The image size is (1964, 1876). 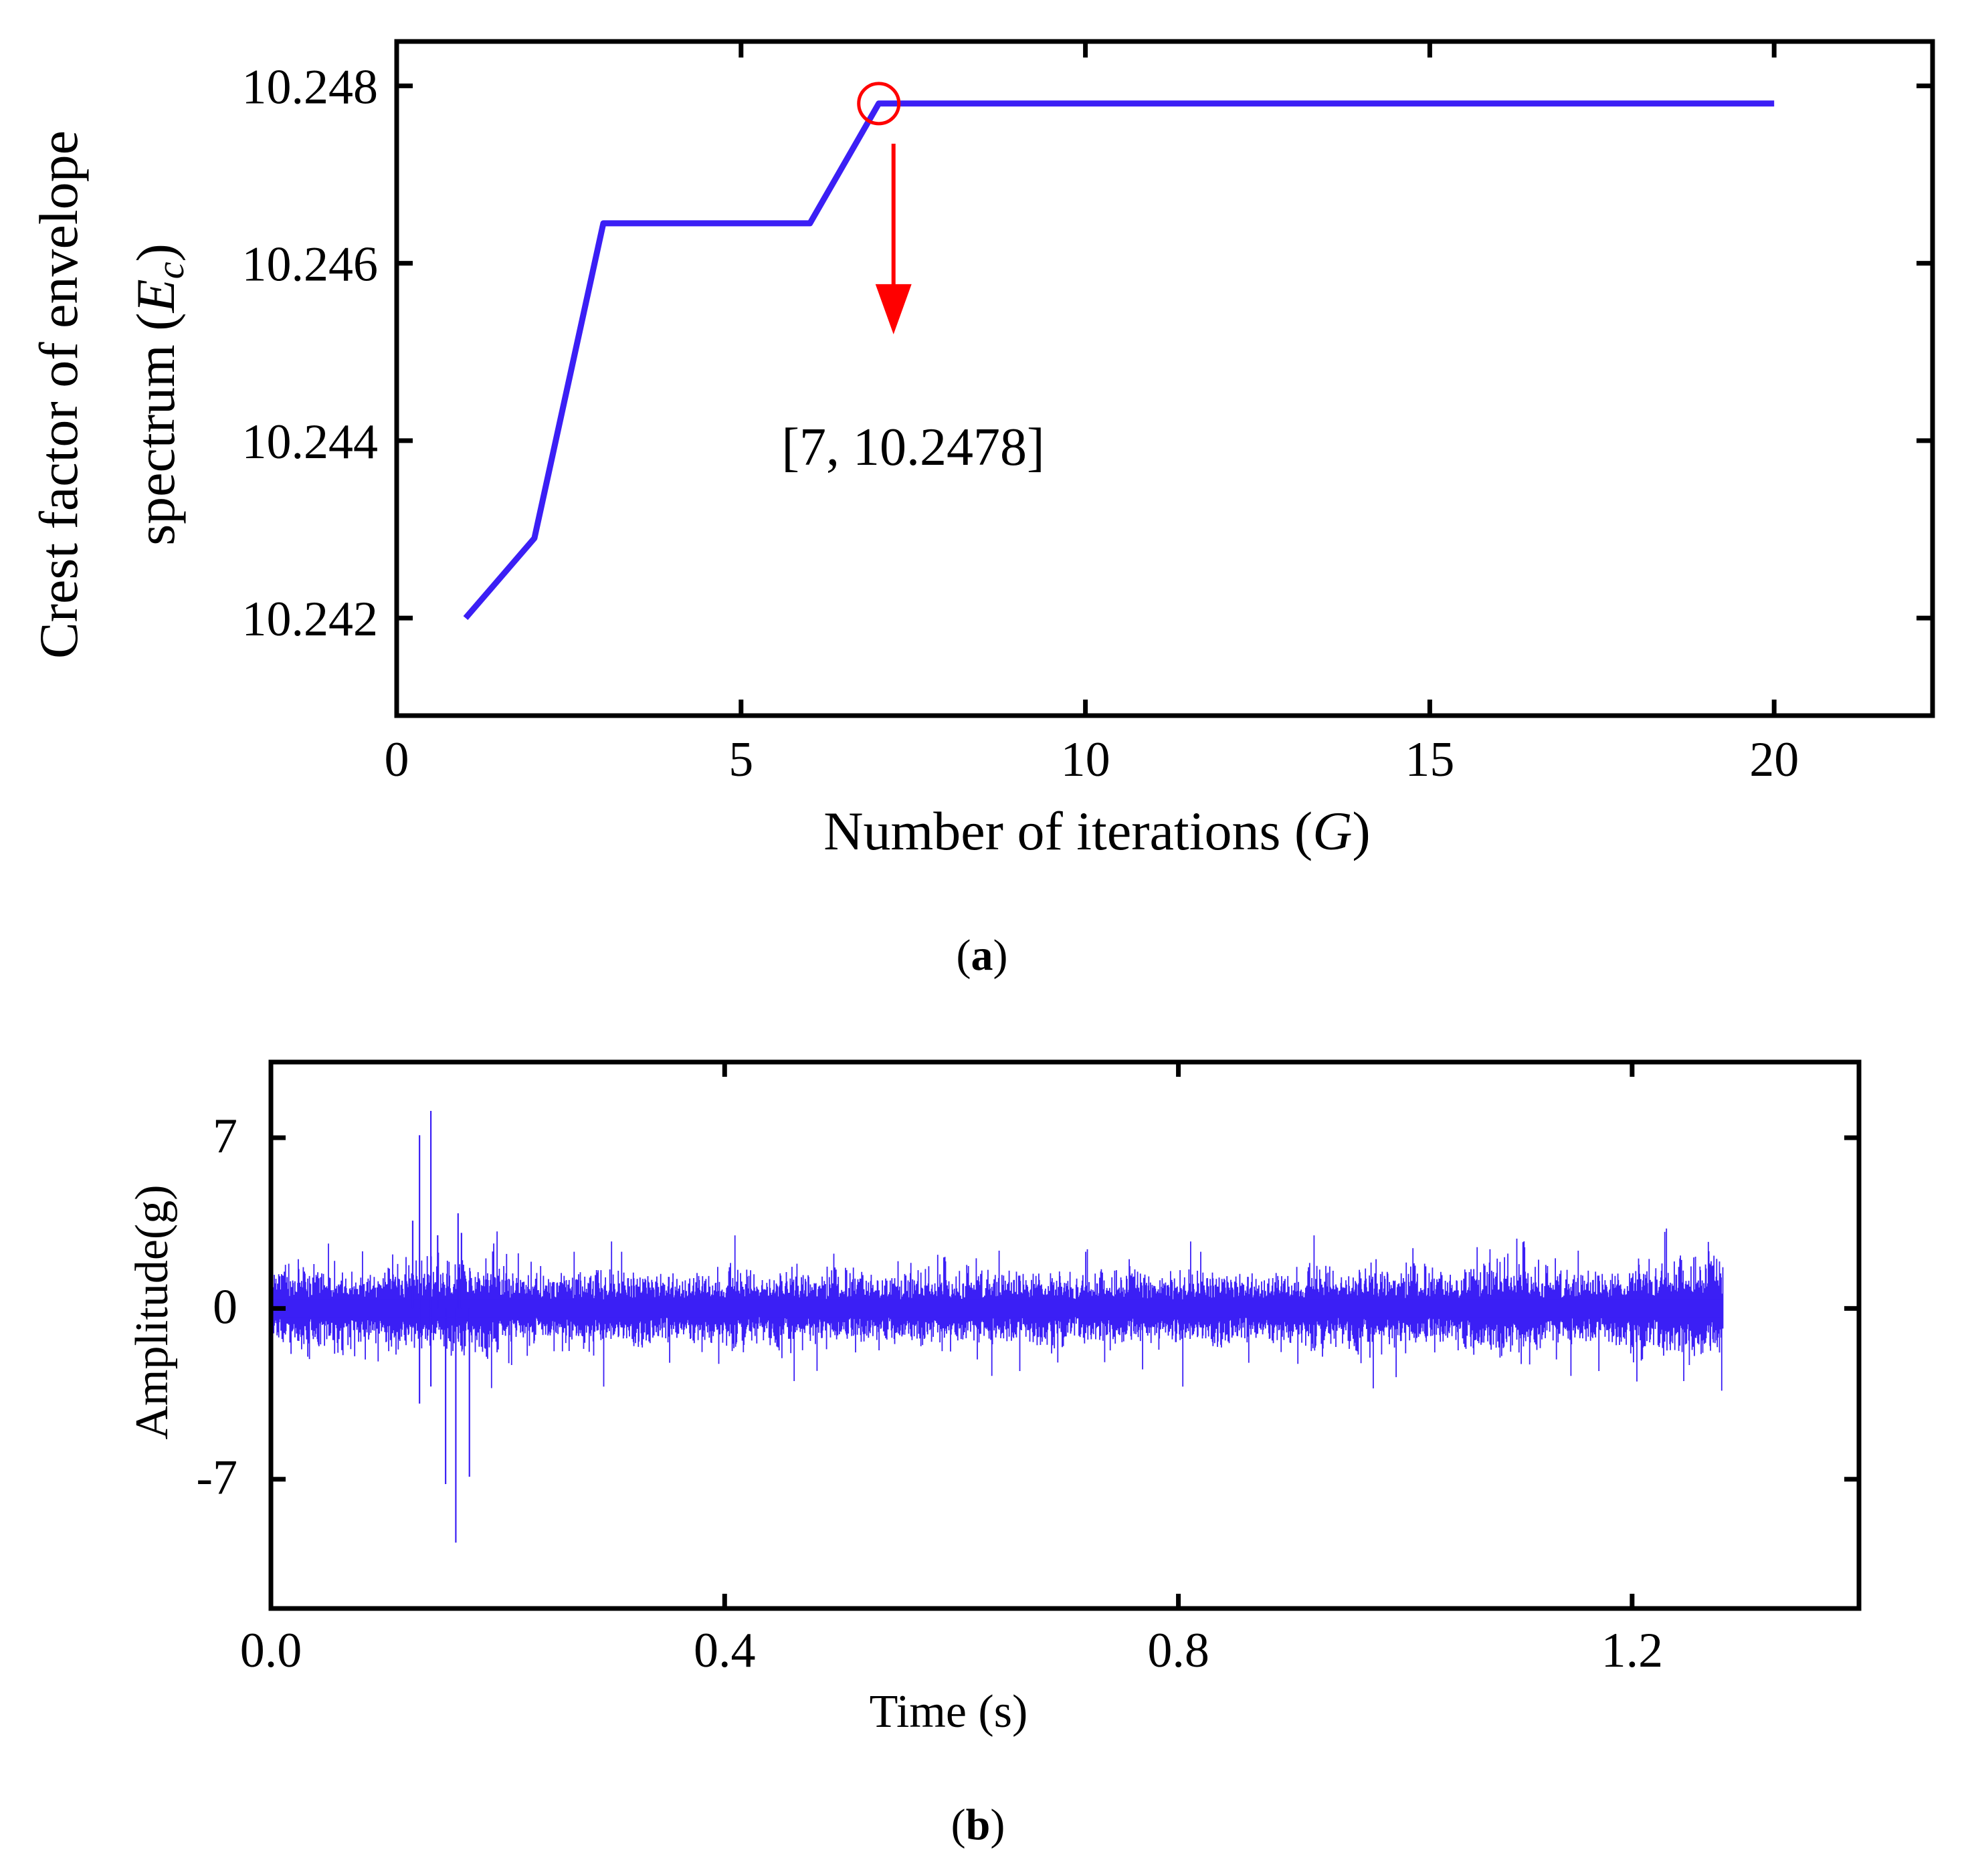 I want to click on panel-a-x-axis-title: Number of iterations (G), so click(x=1096, y=831).